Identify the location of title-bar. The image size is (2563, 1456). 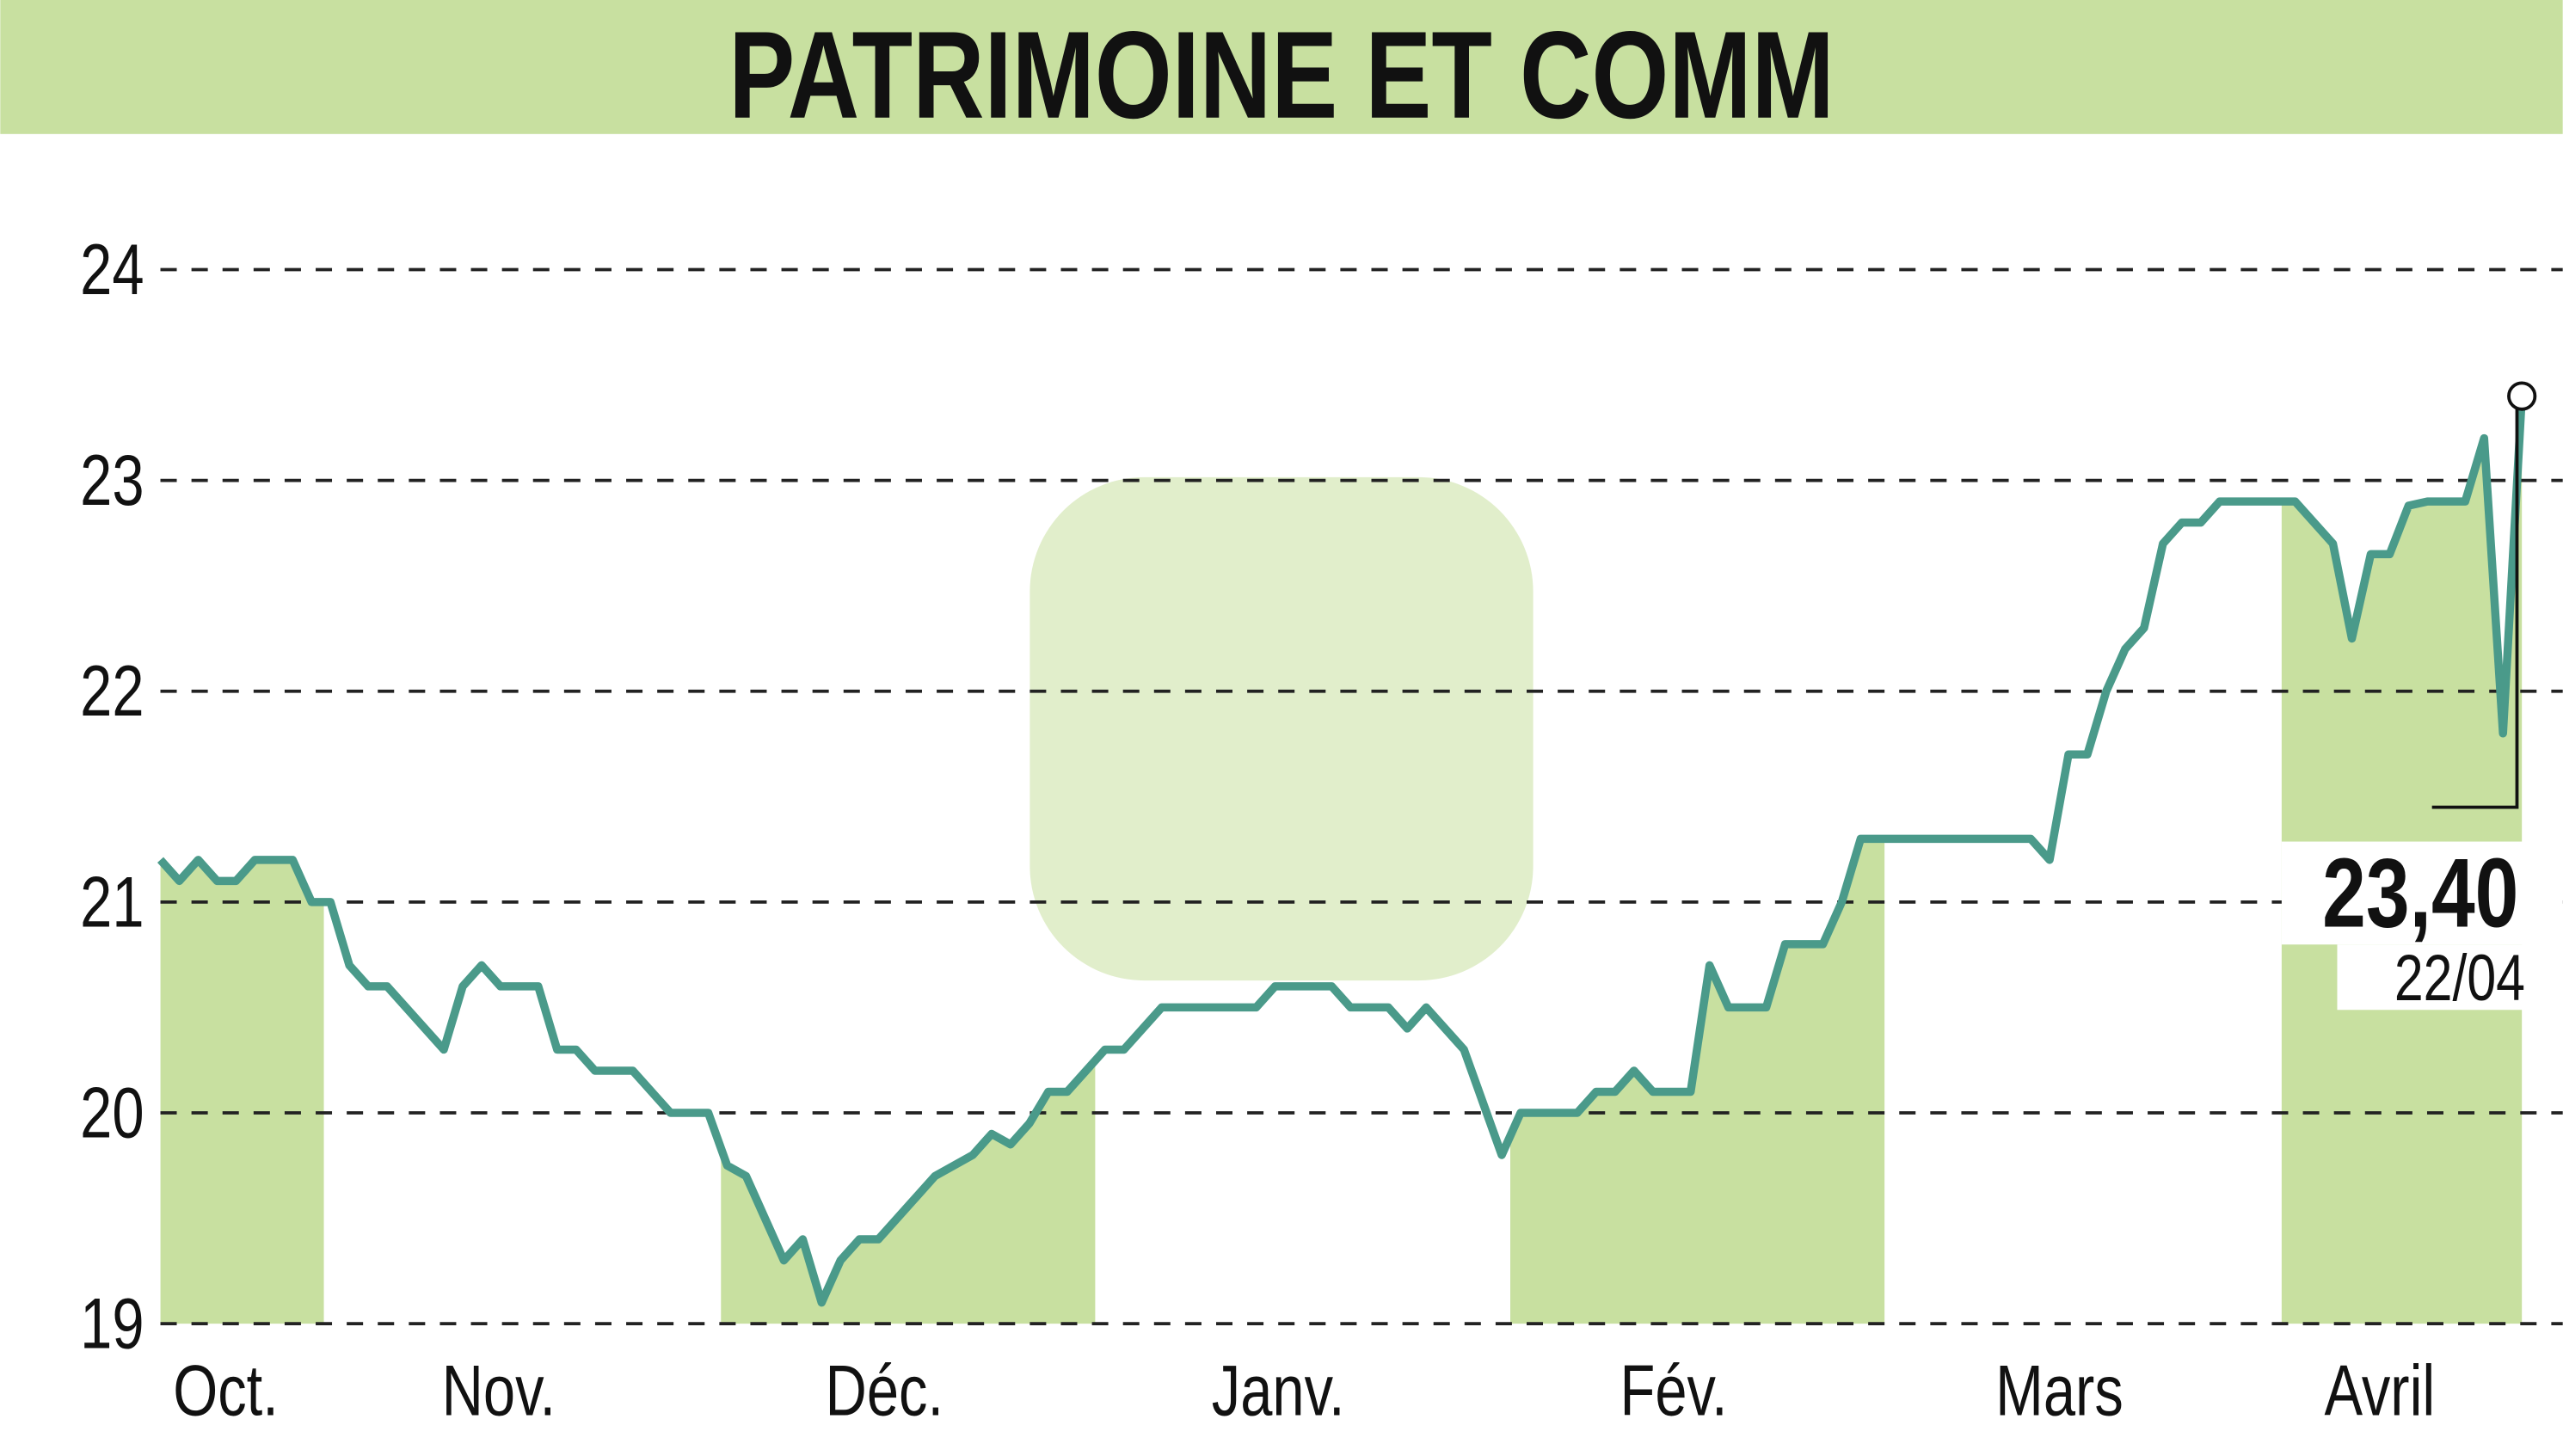
(1281, 67).